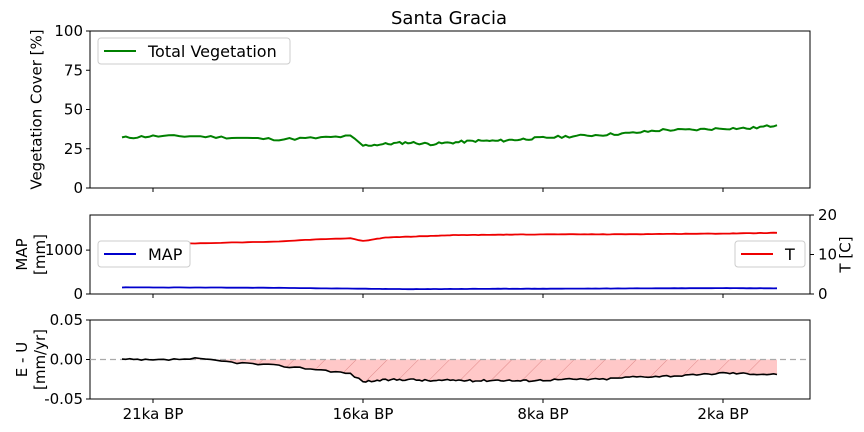 The width and height of the screenshot is (864, 432). What do you see at coordinates (845, 254) in the screenshot?
I see `y-right-axis-label: T [C]` at bounding box center [845, 254].